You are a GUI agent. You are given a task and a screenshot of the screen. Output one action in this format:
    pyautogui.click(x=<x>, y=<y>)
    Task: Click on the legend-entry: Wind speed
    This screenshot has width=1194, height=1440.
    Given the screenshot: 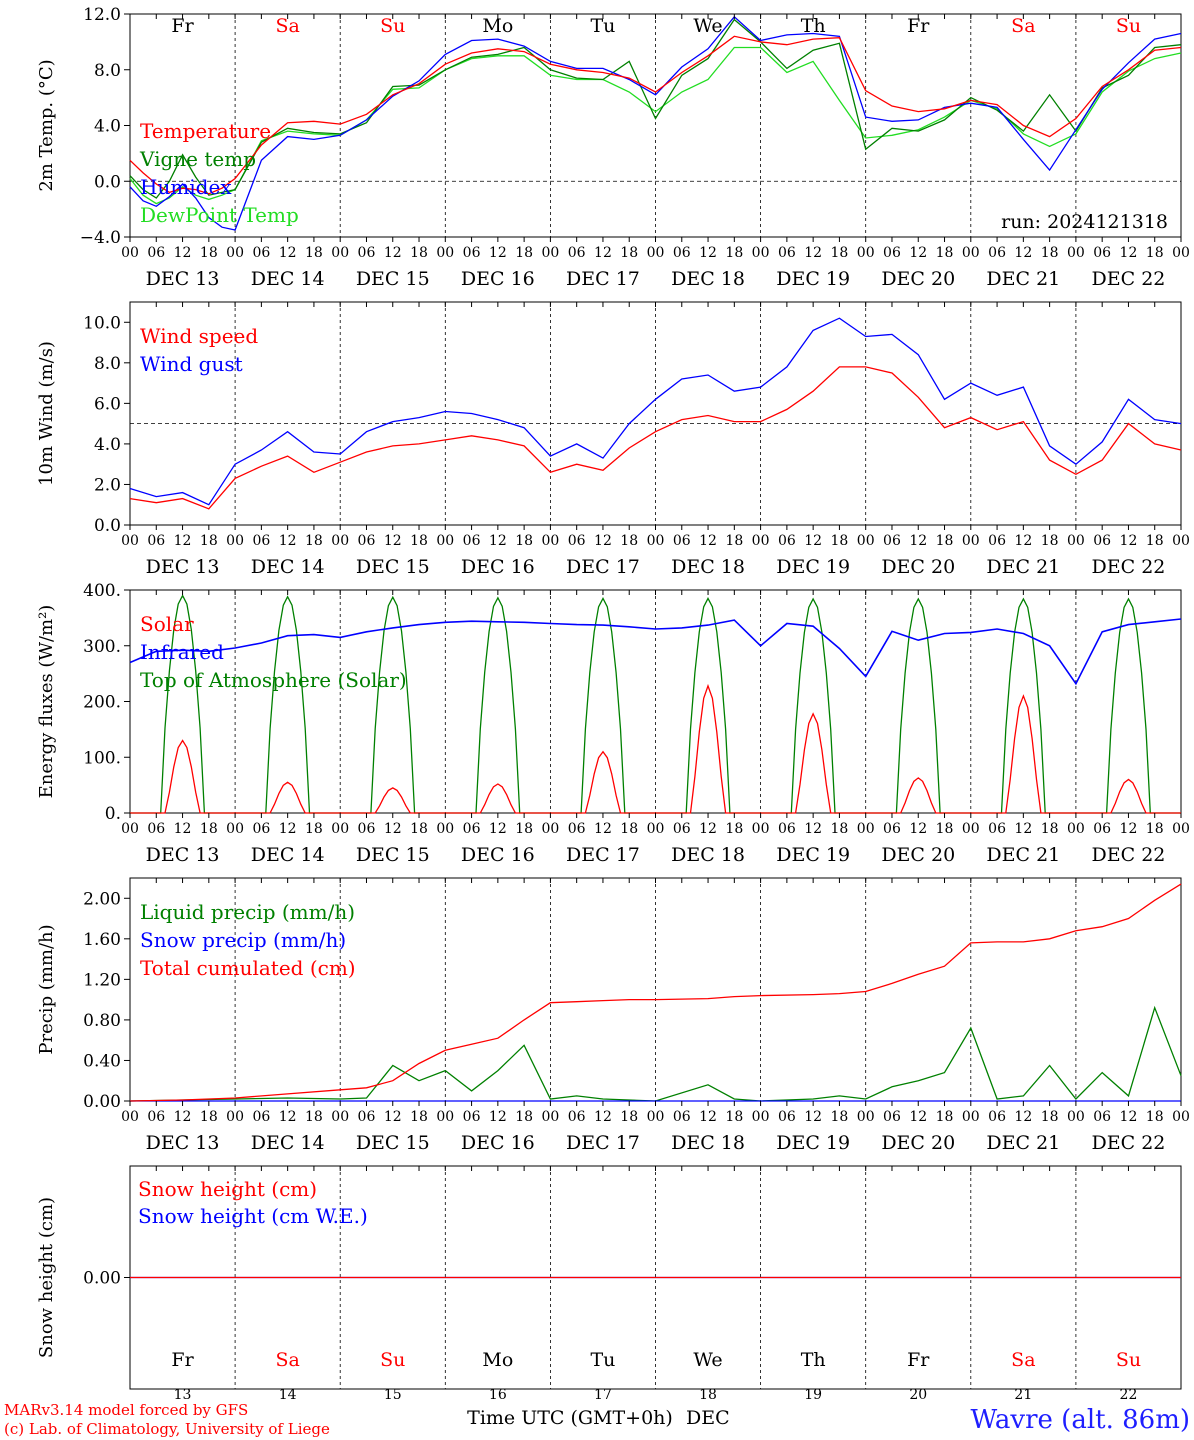 What is the action you would take?
    pyautogui.click(x=199, y=336)
    